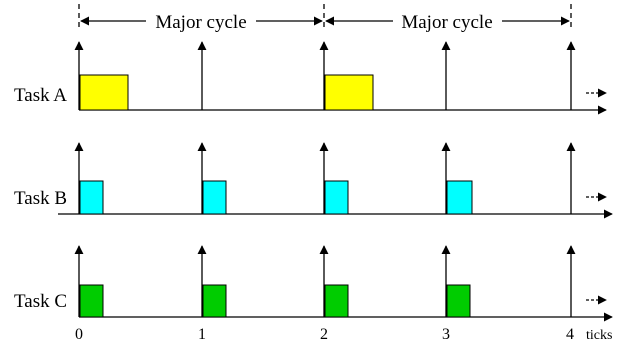  I want to click on cycle-2-label: Major cycle, so click(446, 22).